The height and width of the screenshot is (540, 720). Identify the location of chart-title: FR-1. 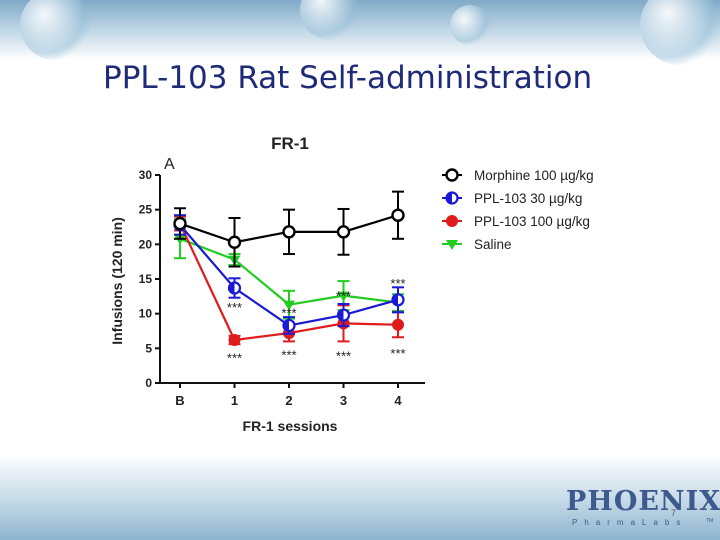
(290, 143).